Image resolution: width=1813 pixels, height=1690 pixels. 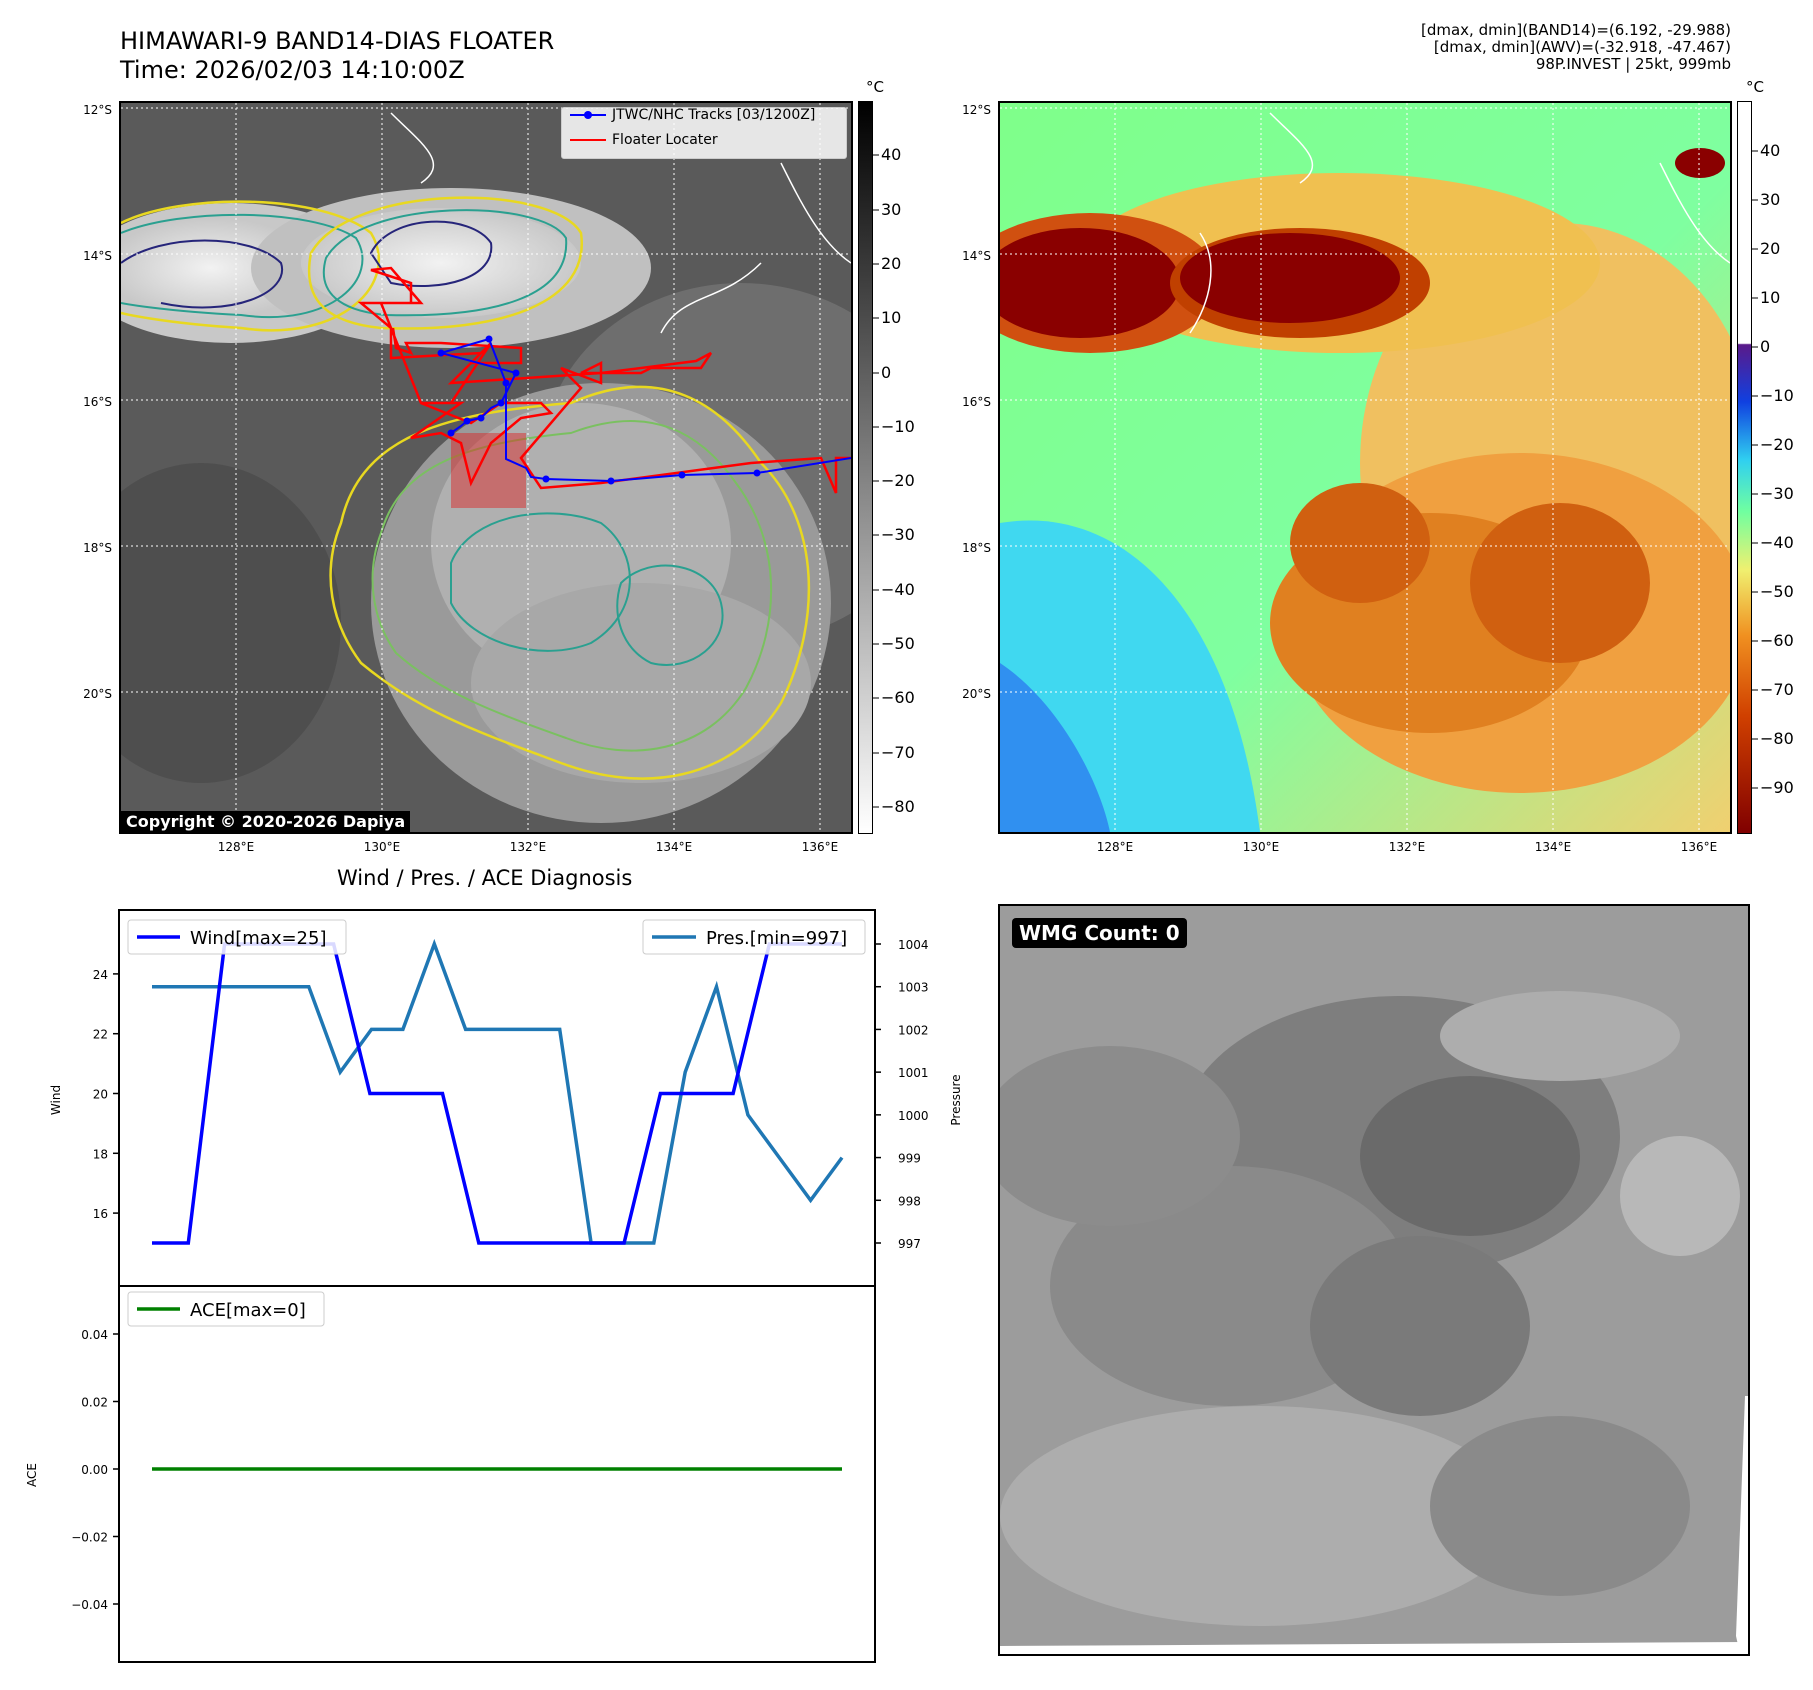 I want to click on ace-ylabel: ACE, so click(x=32, y=1475).